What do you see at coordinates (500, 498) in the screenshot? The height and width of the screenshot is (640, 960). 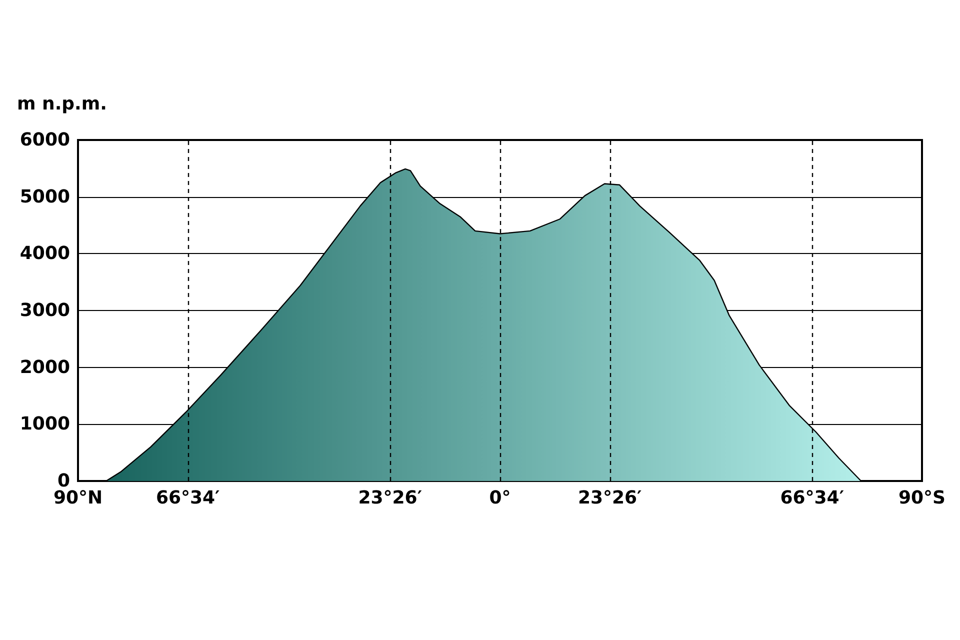 I see `x-tick-label: 0°` at bounding box center [500, 498].